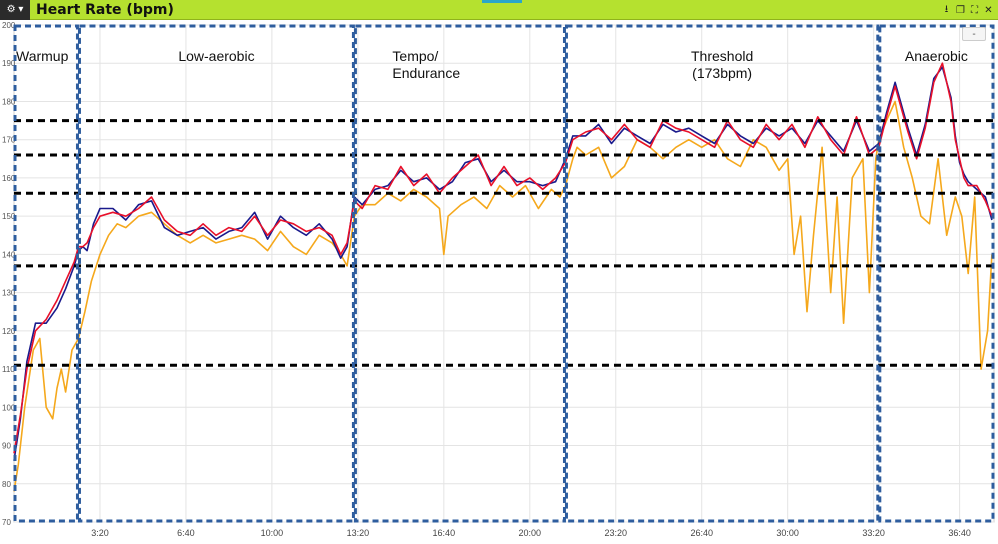 This screenshot has width=998, height=544. Describe the element at coordinates (6, 446) in the screenshot. I see `y-tick-label: 90` at that location.